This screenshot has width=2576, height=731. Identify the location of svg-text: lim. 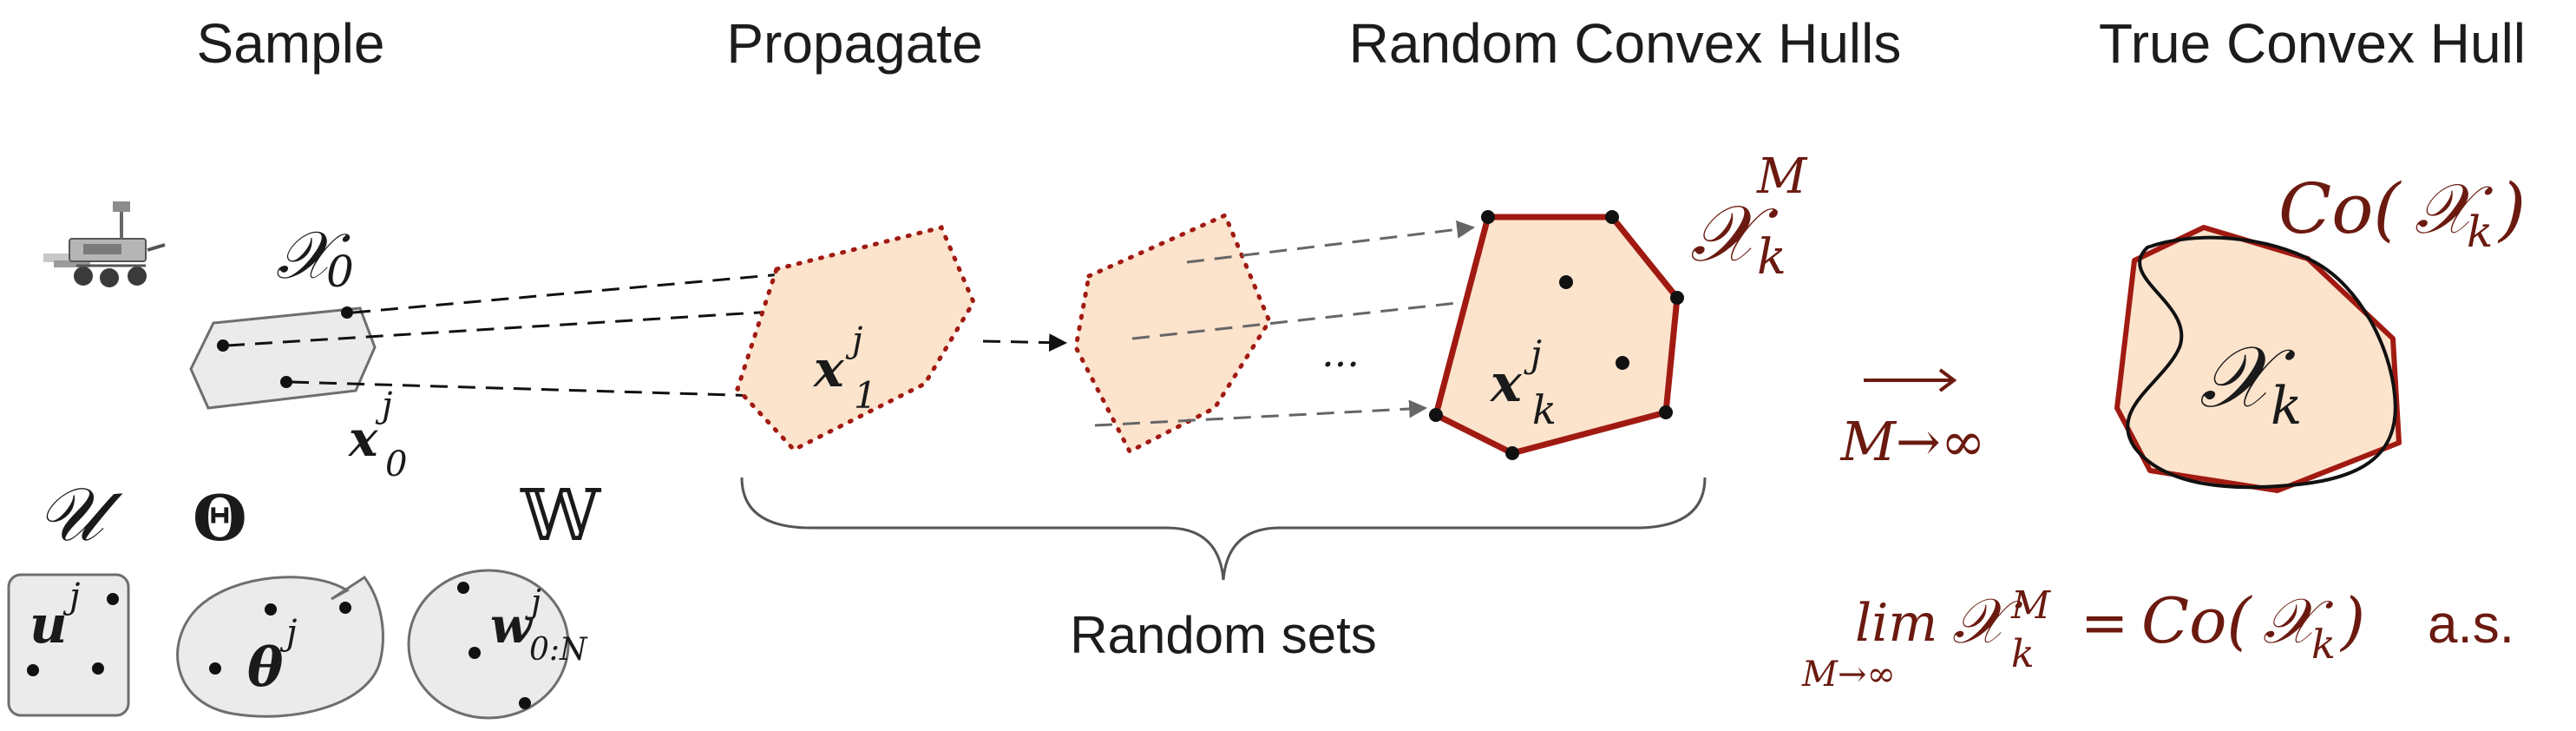
(1896, 623).